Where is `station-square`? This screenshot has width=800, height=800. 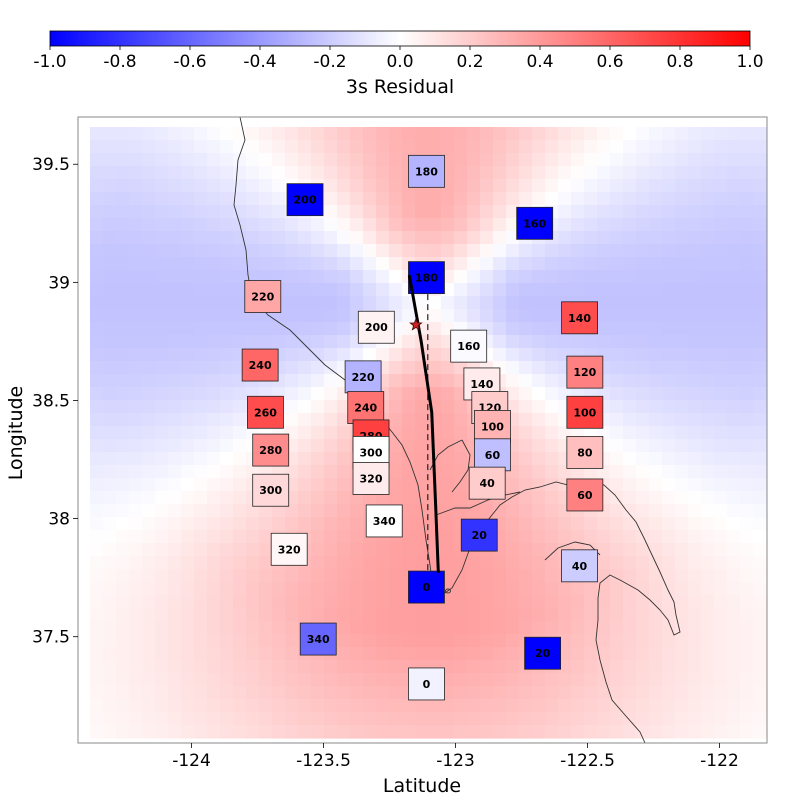
station-square is located at coordinates (260, 365).